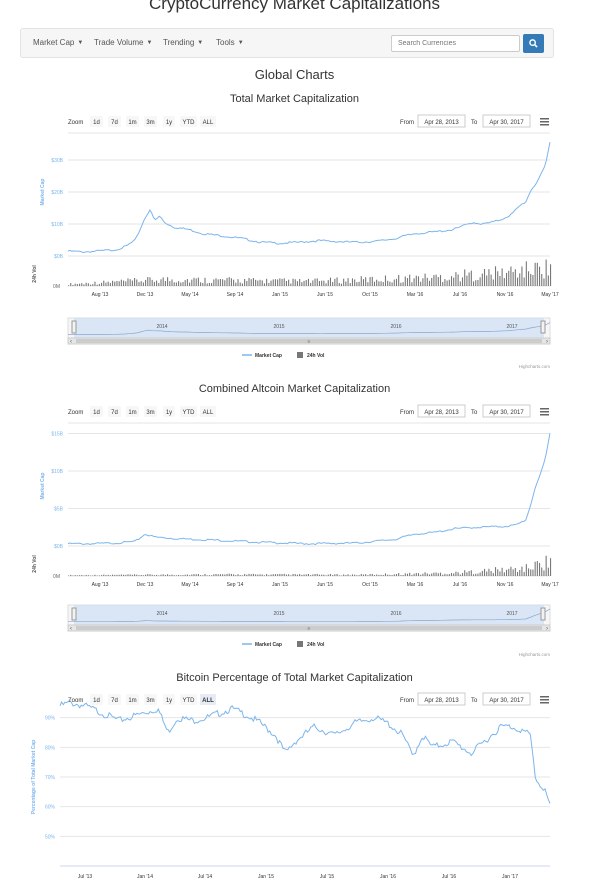 Image resolution: width=589 pixels, height=891 pixels. I want to click on legend: Market Cap 24h Vol, so click(283, 355).